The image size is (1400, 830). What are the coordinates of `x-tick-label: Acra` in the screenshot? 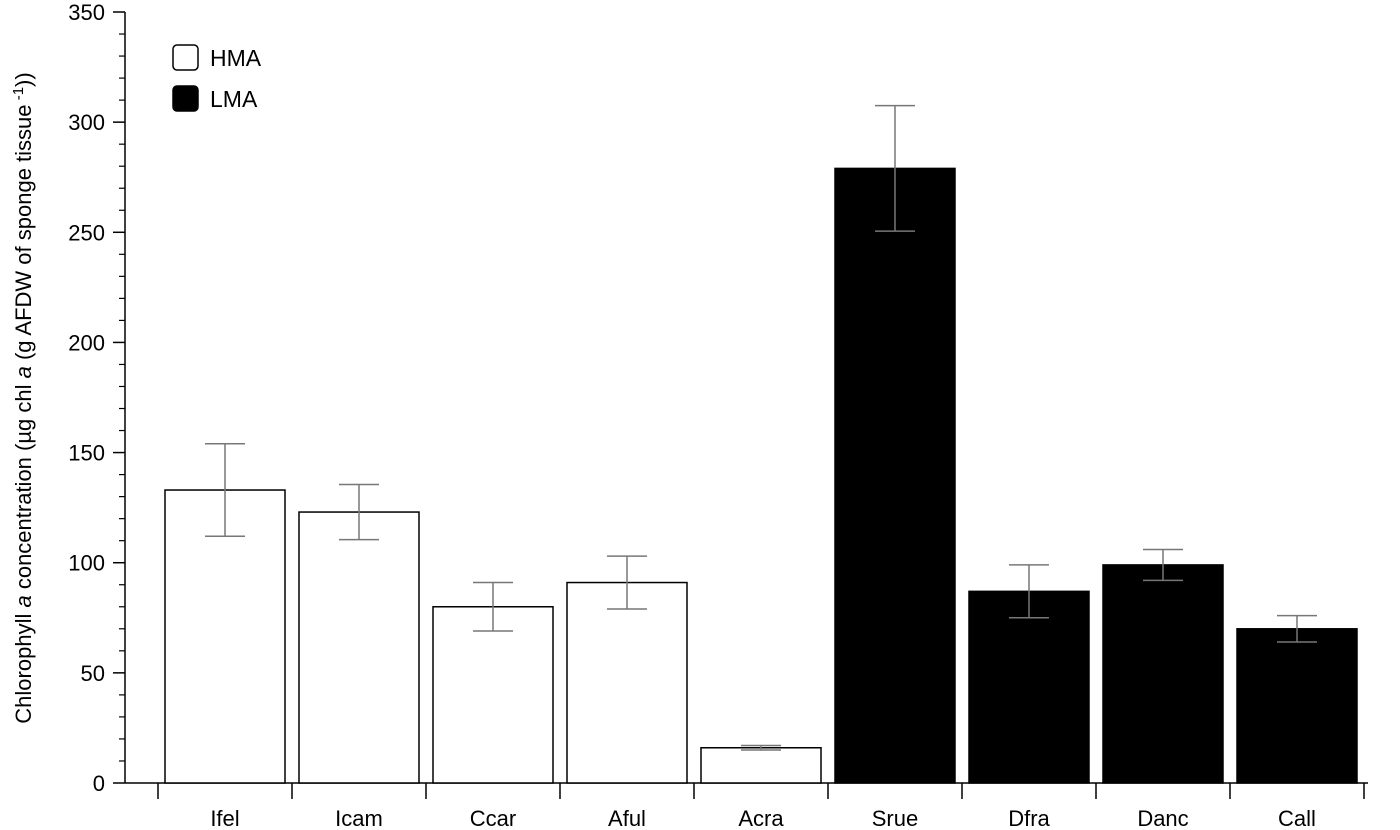 It's located at (761, 818).